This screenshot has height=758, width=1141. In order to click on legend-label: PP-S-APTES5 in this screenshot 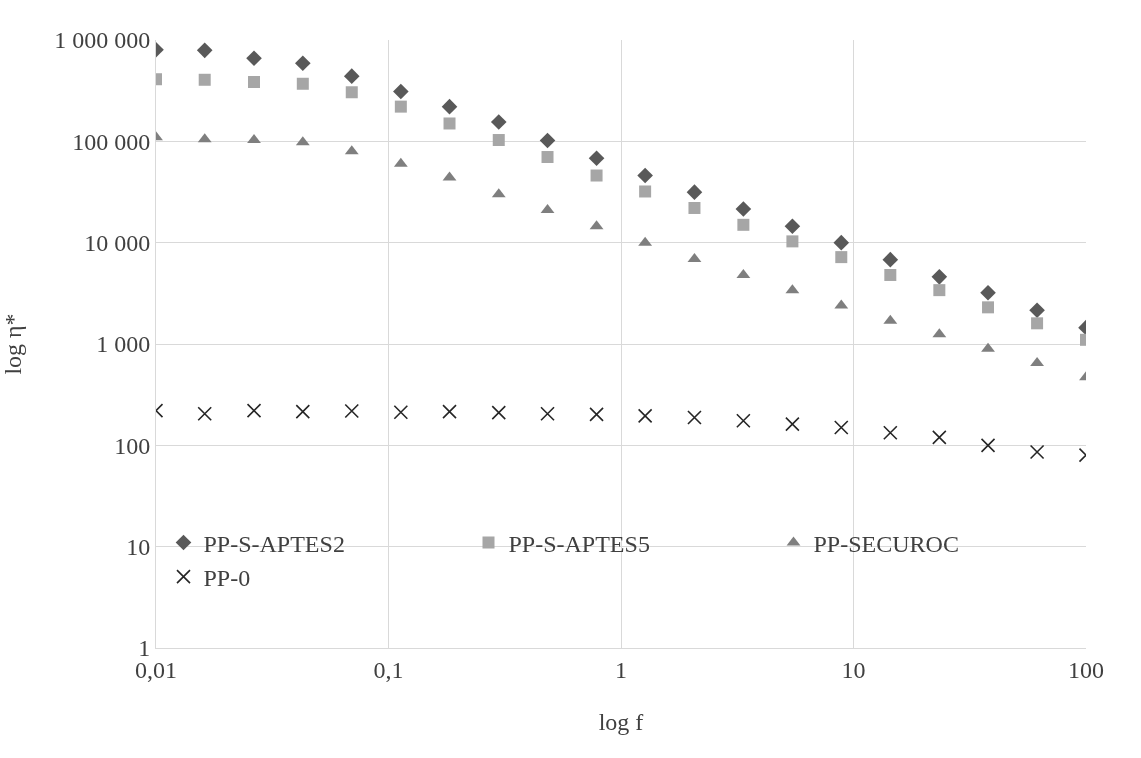, I will do `click(579, 543)`.